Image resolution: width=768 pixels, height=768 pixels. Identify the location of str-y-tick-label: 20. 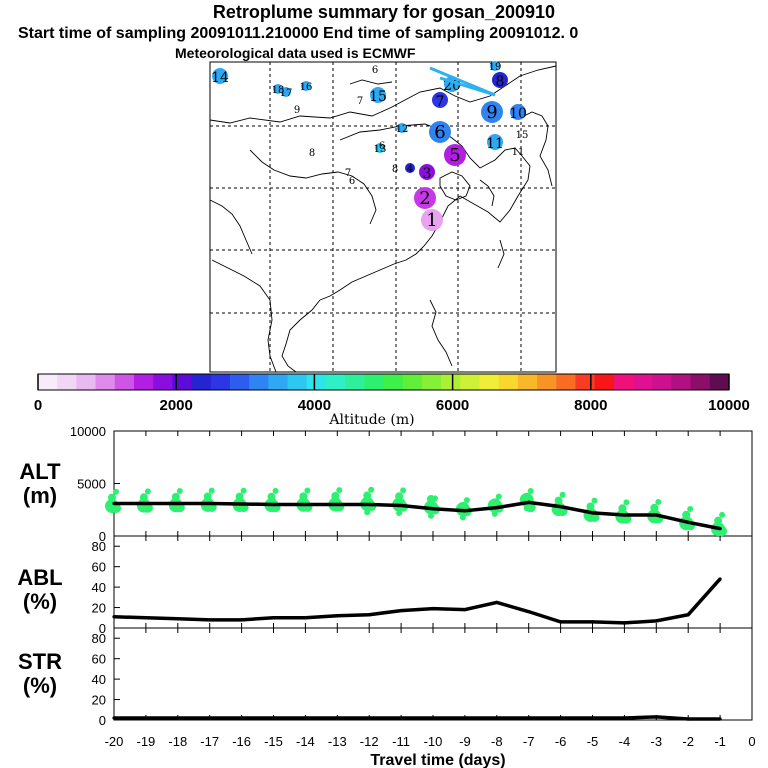
(99, 700).